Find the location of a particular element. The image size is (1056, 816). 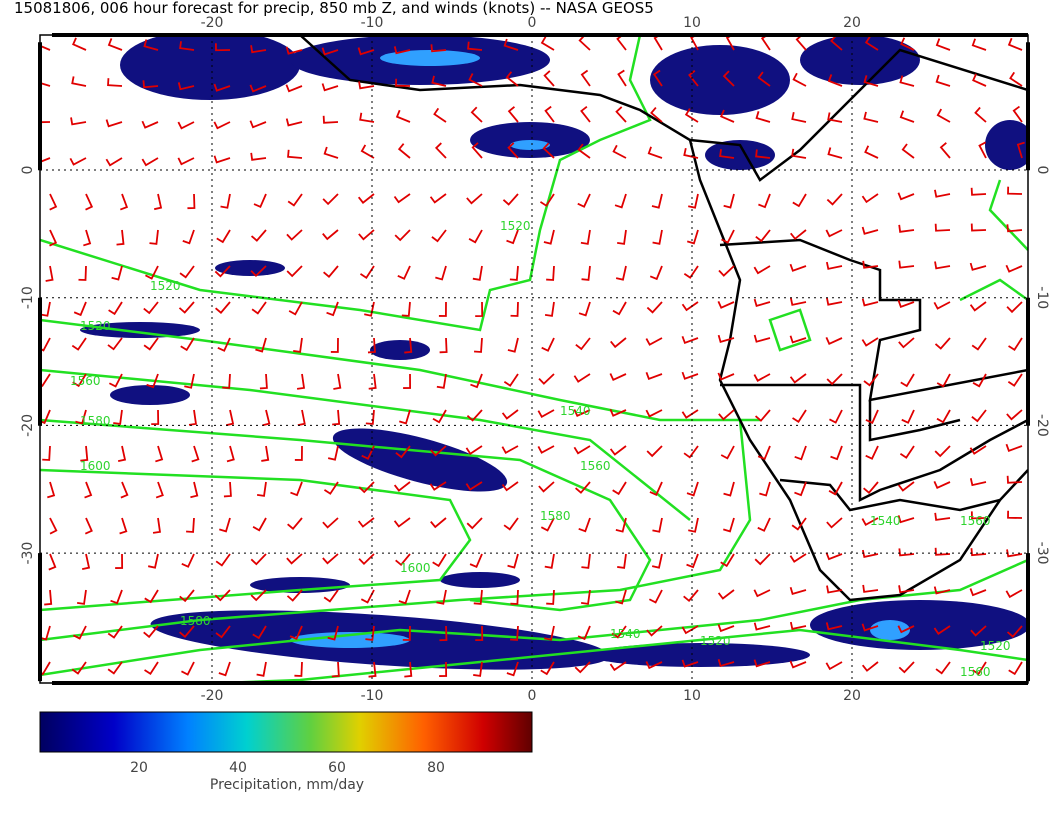

lat-label-left: -30 is located at coordinates (28, 553).